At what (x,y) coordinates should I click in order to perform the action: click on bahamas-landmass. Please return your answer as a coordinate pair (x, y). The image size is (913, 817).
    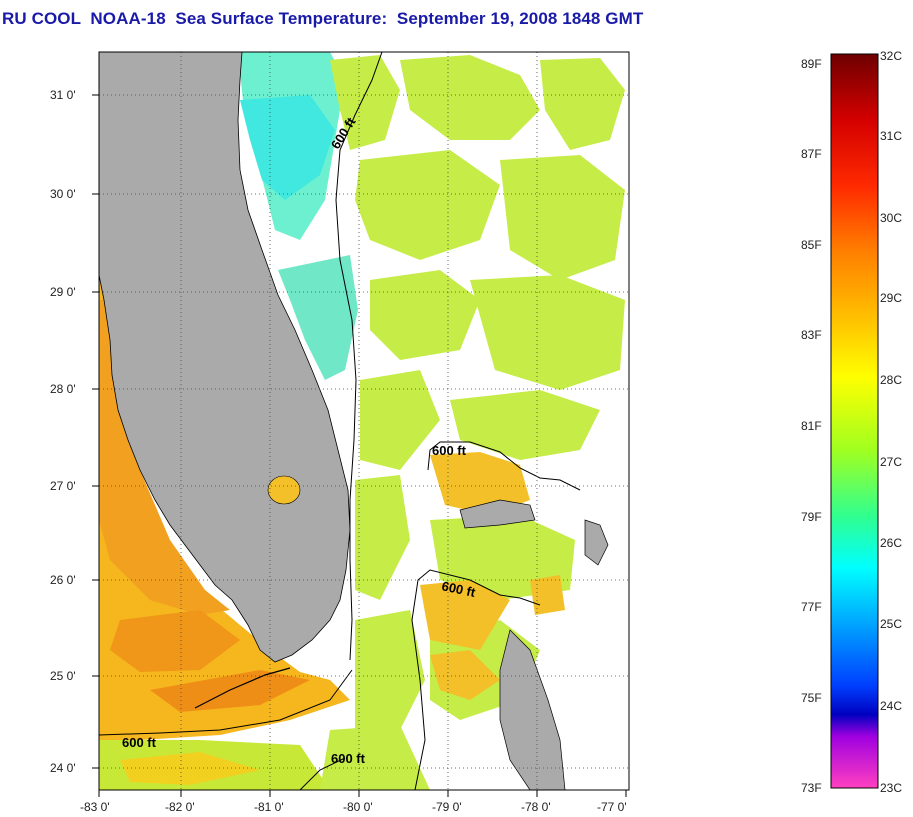
    Looking at the image, I should click on (534, 644).